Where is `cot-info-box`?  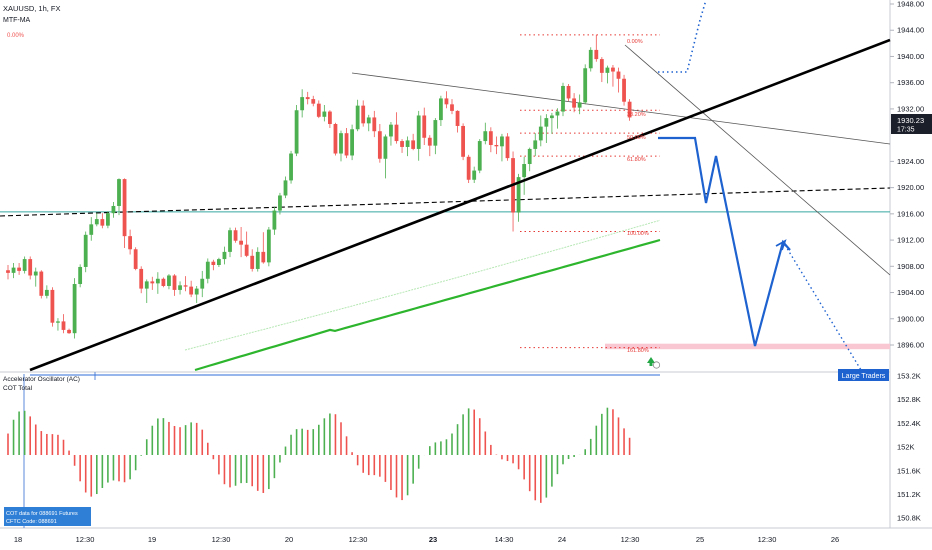 cot-info-box is located at coordinates (47, 516).